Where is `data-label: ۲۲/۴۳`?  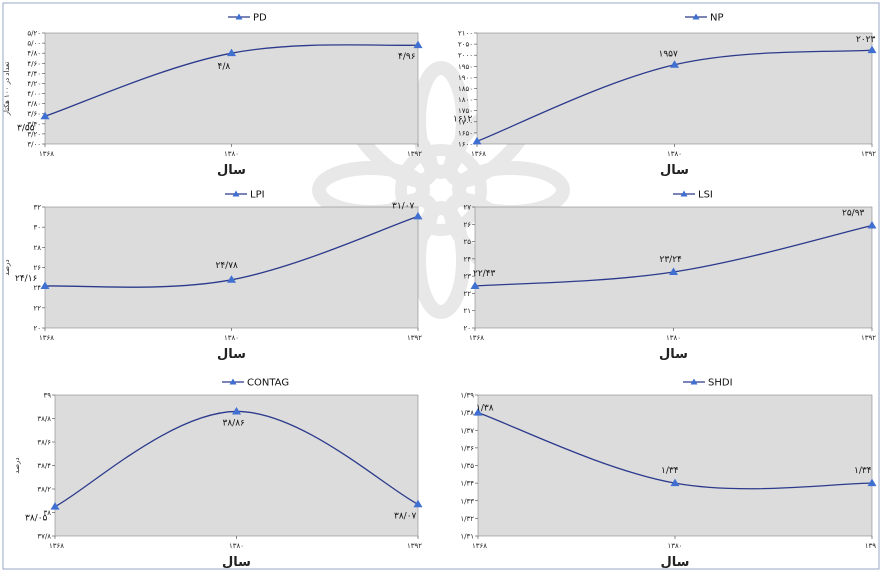 data-label: ۲۲/۴۳ is located at coordinates (484, 274).